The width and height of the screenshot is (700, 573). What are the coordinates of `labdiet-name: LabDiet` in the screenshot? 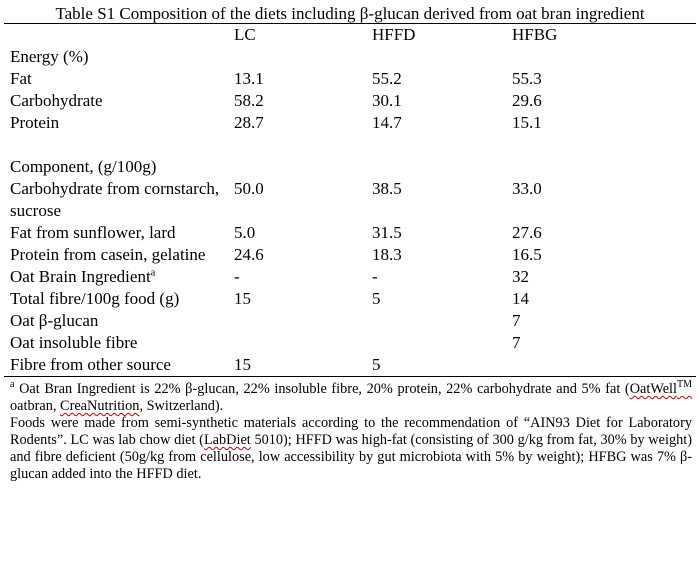 It's located at (227, 440).